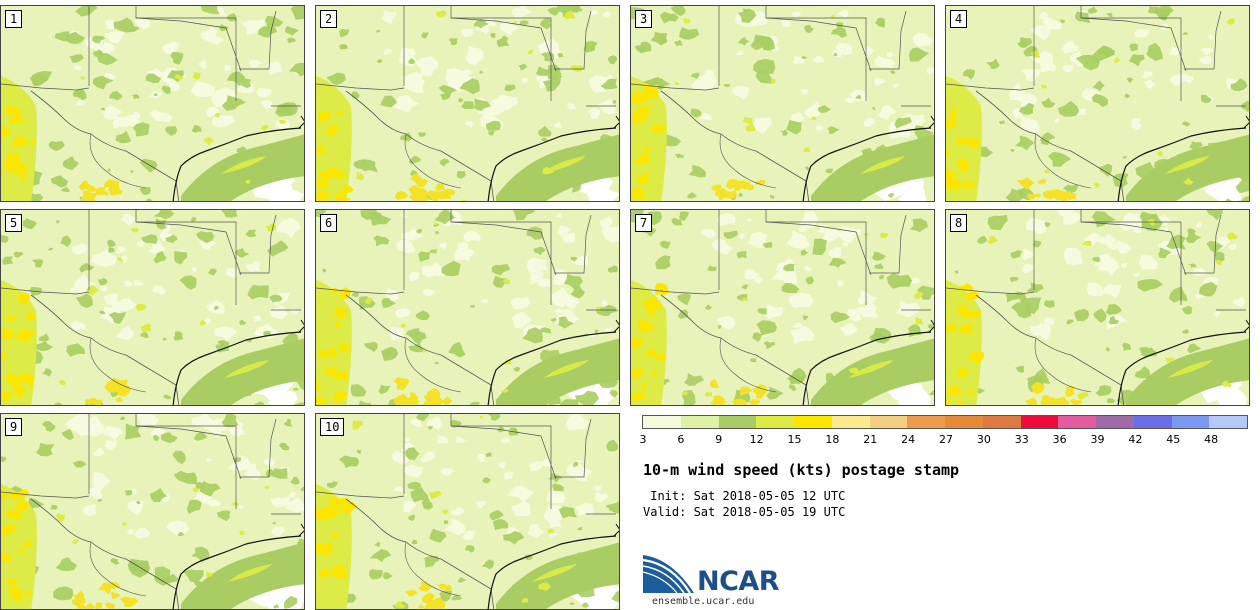  Describe the element at coordinates (668, 574) in the screenshot. I see `ncar-logo-icon` at that location.